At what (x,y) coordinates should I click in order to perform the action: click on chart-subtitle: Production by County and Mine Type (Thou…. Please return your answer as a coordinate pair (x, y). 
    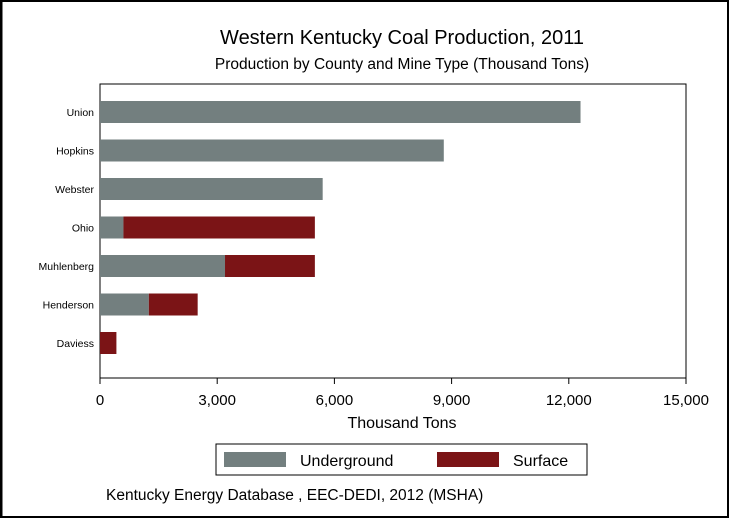
    Looking at the image, I should click on (402, 64).